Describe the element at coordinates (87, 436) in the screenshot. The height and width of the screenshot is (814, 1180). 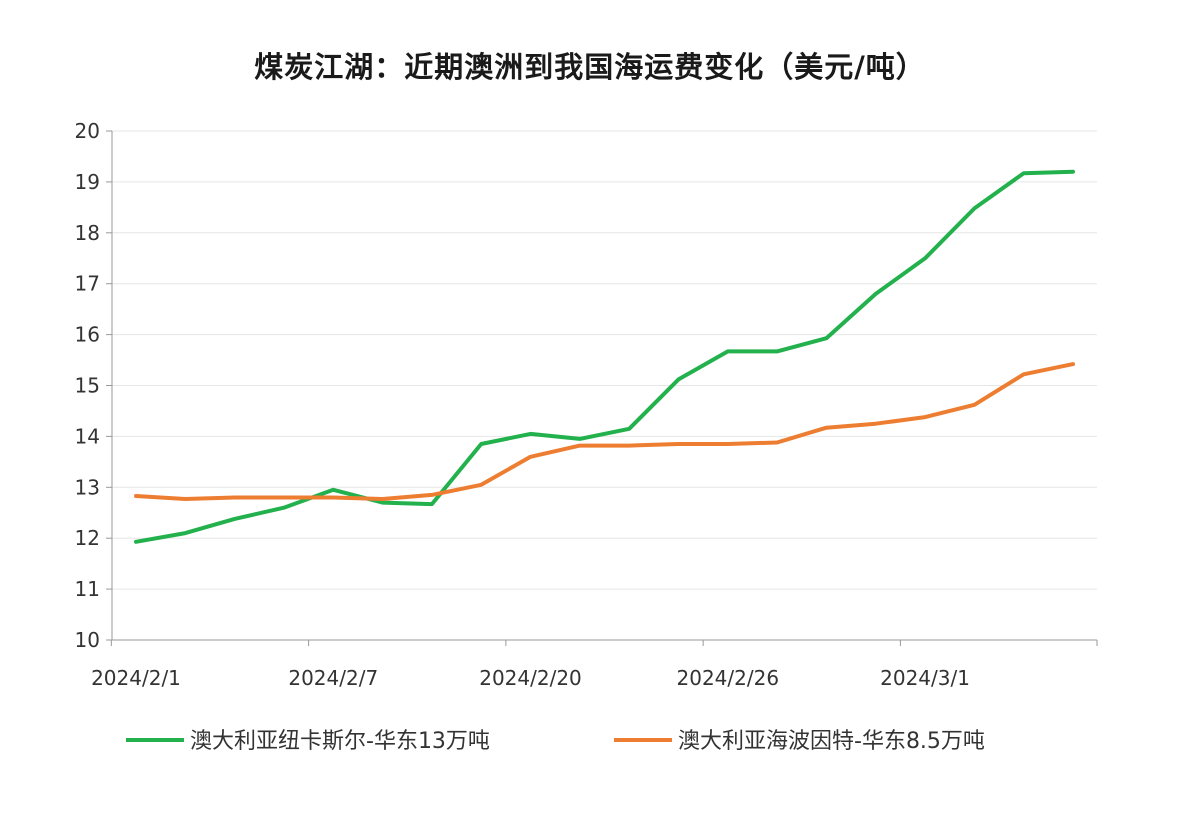
I see `y-tick-label: 14` at that location.